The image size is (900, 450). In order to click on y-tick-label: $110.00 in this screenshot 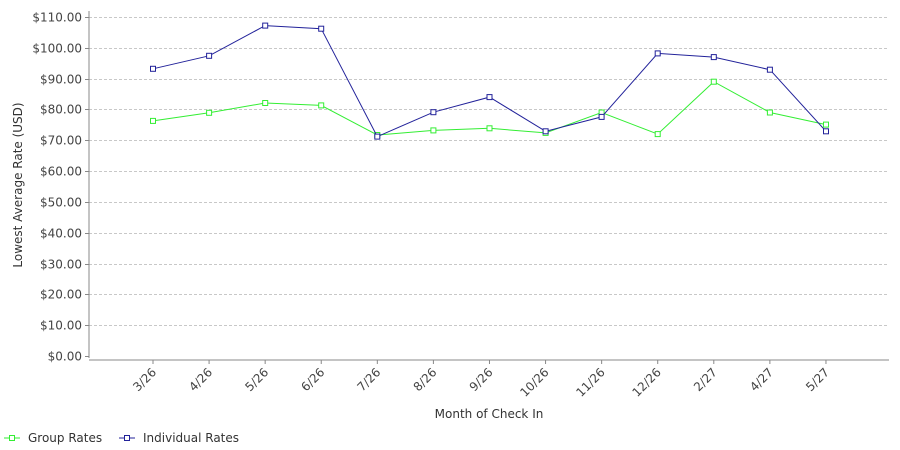, I will do `click(57, 18)`.